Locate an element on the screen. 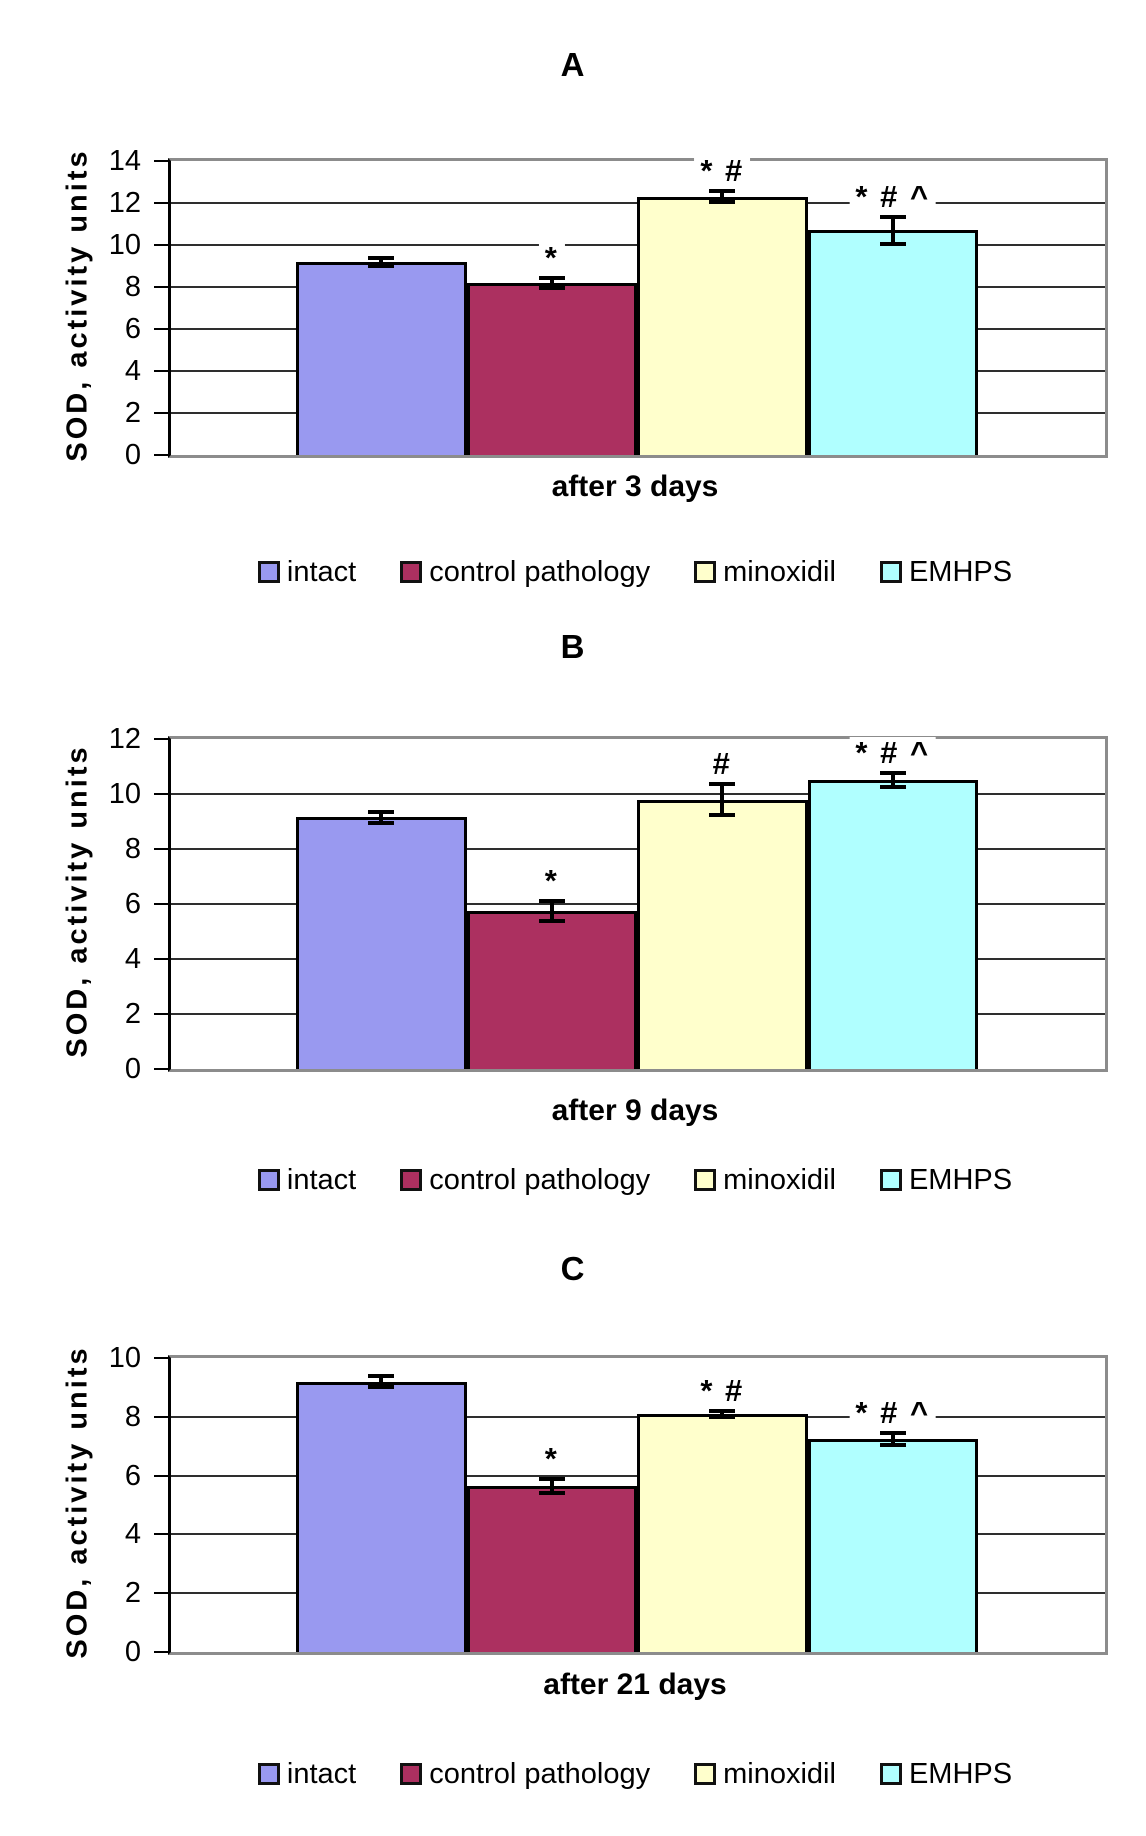  legend-label-minoxidil: minoxidil is located at coordinates (779, 1180).